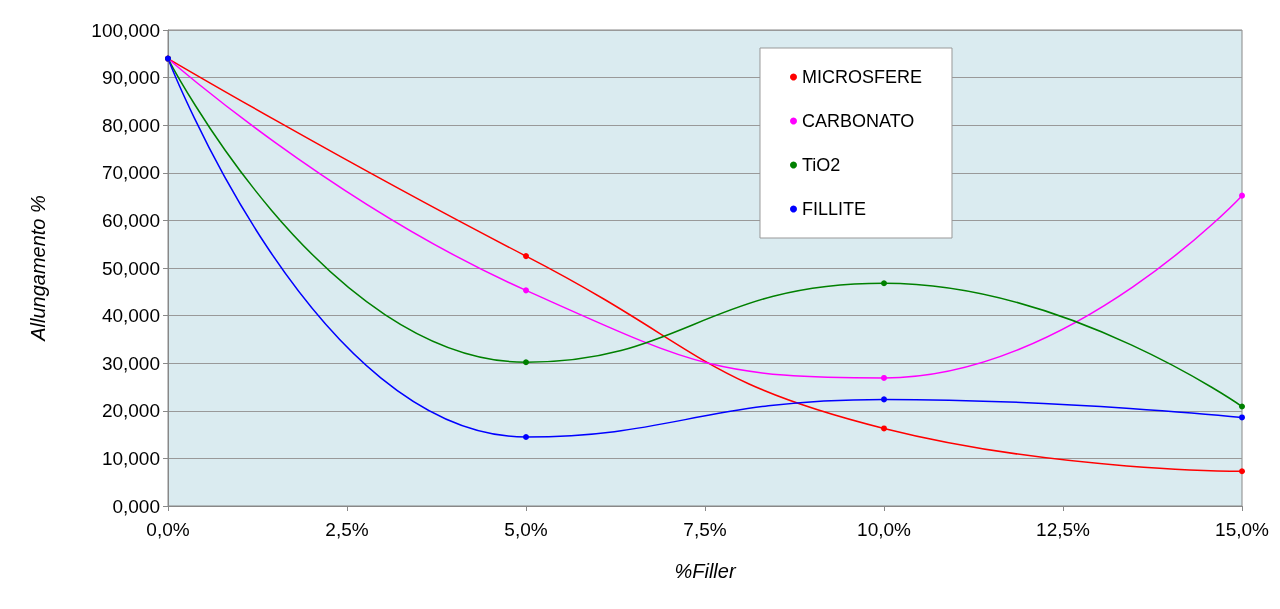 This screenshot has height=609, width=1280. I want to click on x-tick-label: 2,5%, so click(347, 529).